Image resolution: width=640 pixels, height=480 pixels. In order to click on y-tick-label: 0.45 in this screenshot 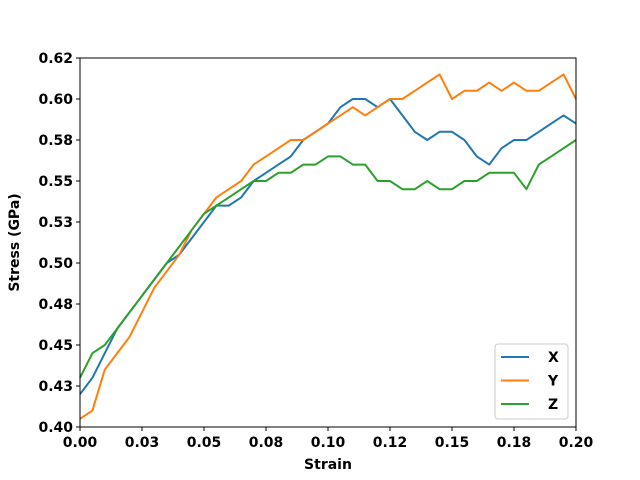, I will do `click(55, 346)`.